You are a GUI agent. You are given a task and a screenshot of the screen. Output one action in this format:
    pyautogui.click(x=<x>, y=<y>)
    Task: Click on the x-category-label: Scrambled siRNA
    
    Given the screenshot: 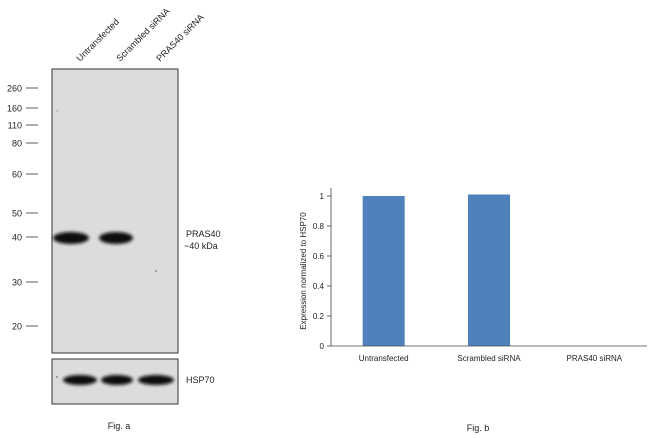 What is the action you would take?
    pyautogui.click(x=489, y=358)
    